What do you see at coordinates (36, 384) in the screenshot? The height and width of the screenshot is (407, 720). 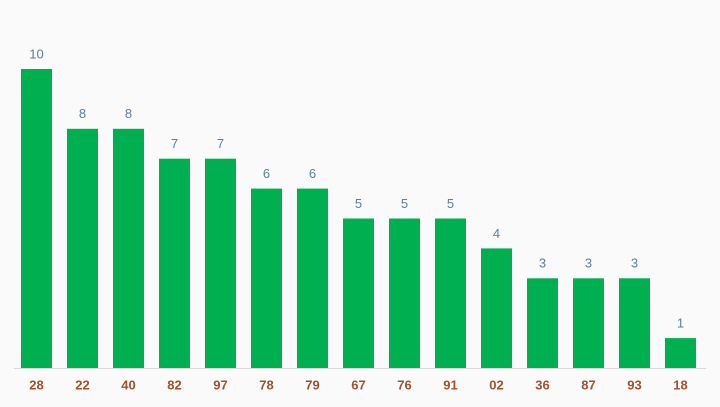 I see `x-tick-label: 28` at bounding box center [36, 384].